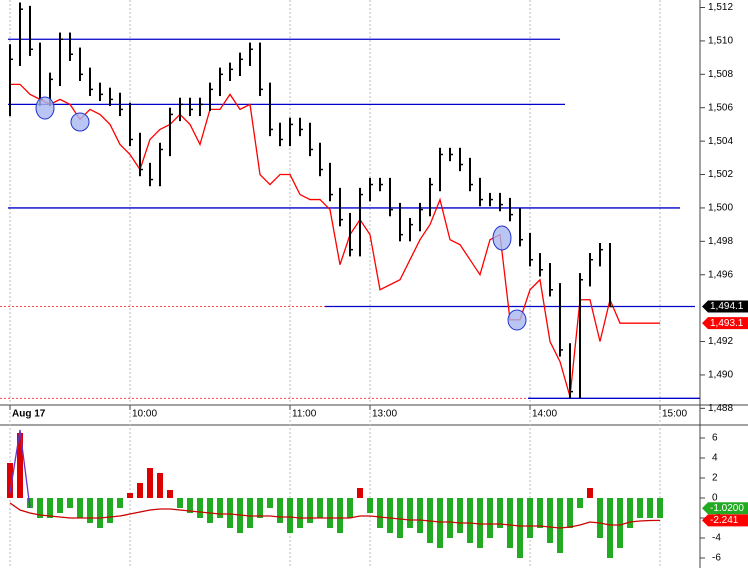  Describe the element at coordinates (720, 341) in the screenshot. I see `y-tick-label: 1,492` at that location.